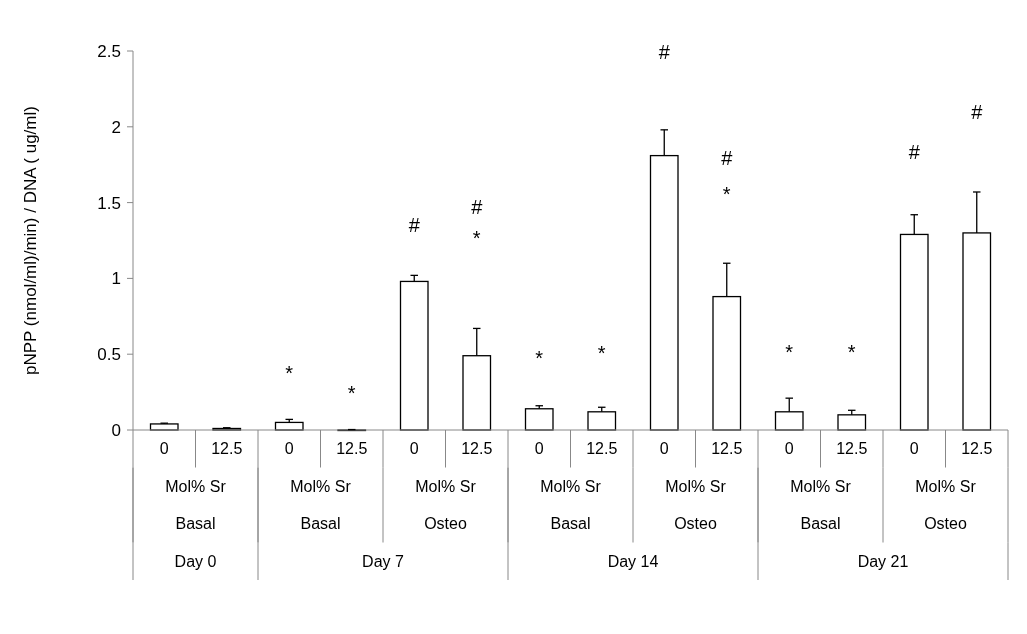  What do you see at coordinates (116, 127) in the screenshot?
I see `y-tick-label: 2` at bounding box center [116, 127].